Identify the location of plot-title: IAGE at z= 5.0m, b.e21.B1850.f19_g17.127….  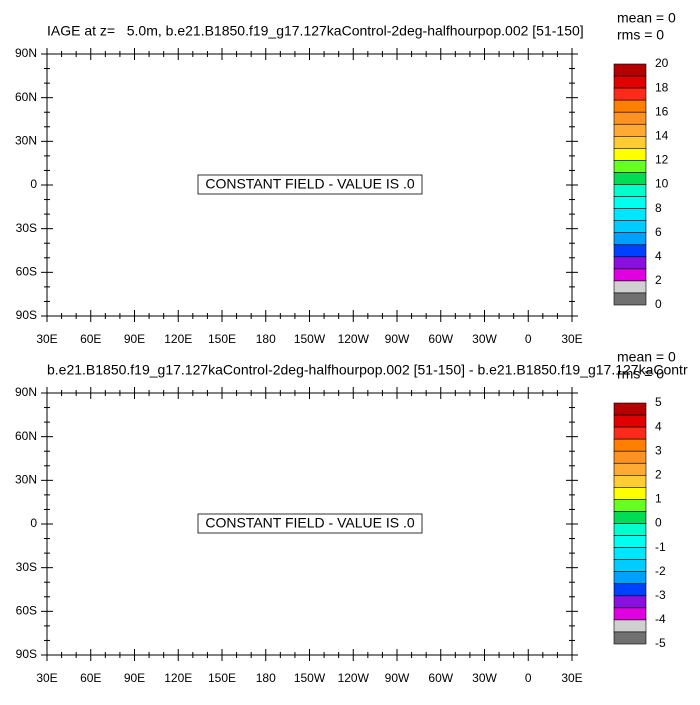
(315, 31).